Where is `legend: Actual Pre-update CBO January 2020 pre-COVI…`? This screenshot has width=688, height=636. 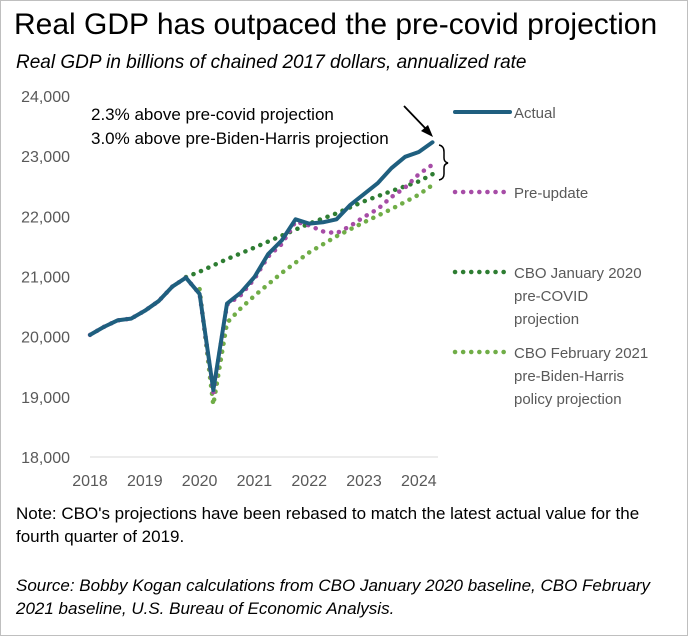 legend: Actual Pre-update CBO January 2020 pre-COVI… is located at coordinates (550, 256).